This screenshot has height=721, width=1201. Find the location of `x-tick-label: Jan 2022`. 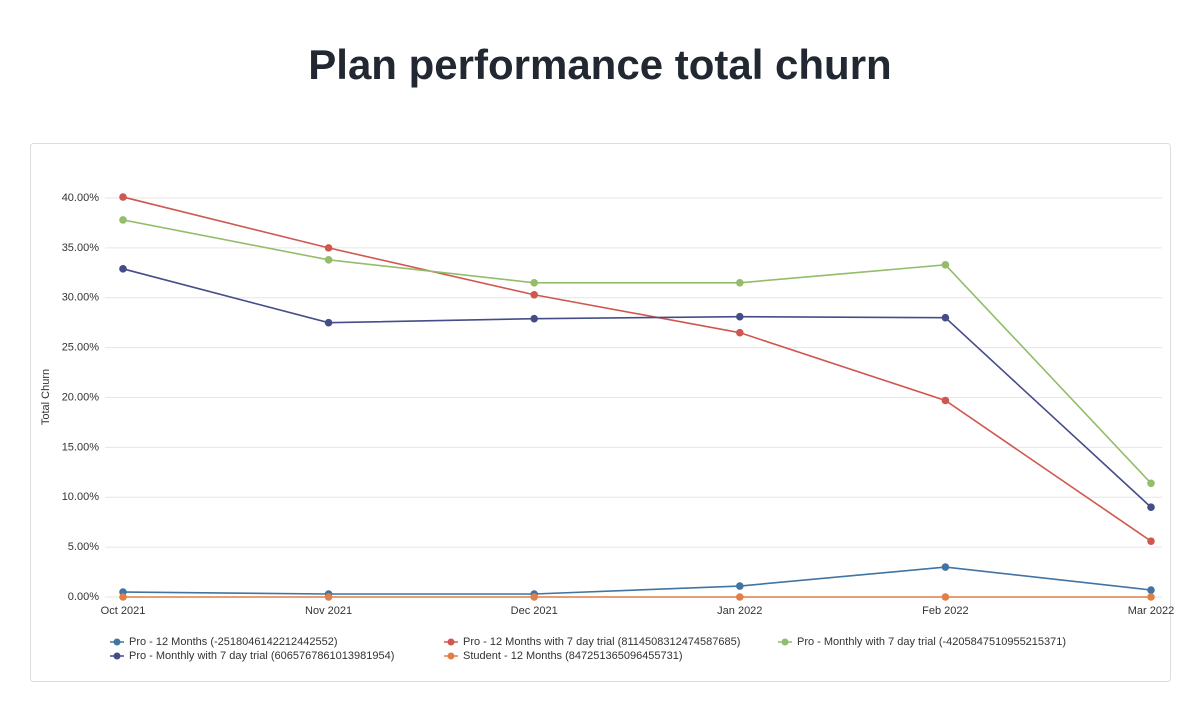

x-tick-label: Jan 2022 is located at coordinates (739, 611).